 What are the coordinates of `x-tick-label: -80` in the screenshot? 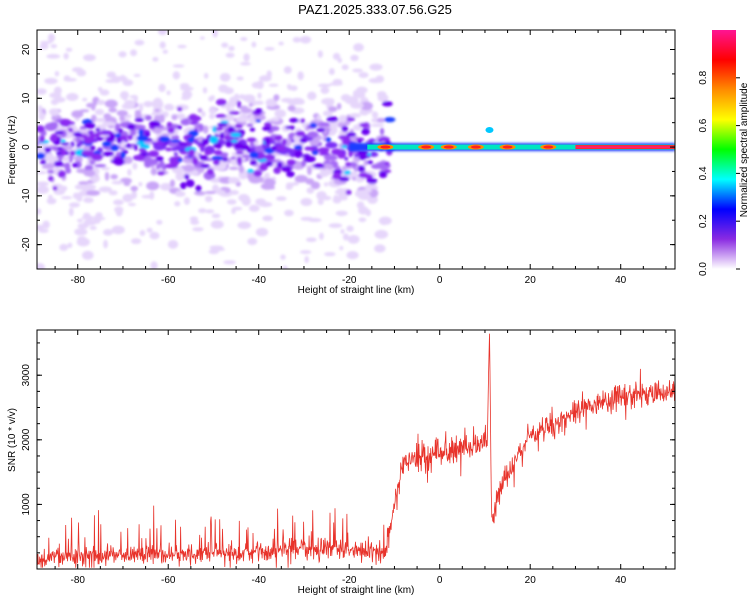 It's located at (77, 280).